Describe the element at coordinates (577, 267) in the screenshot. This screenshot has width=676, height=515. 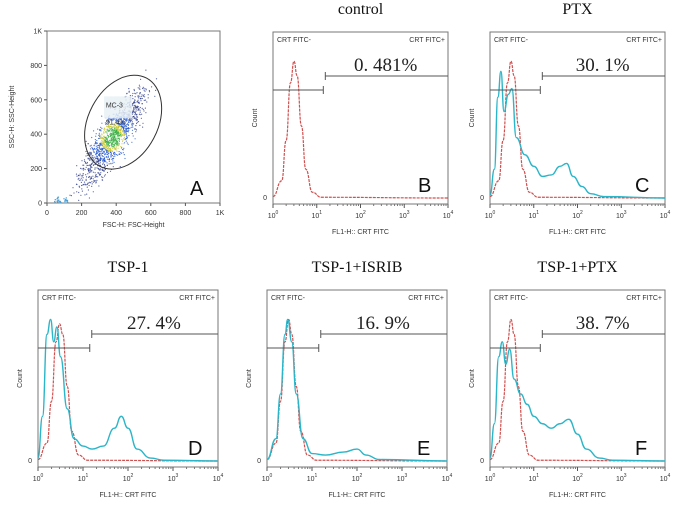
I see `panel-title: TSP-1+PTX` at that location.